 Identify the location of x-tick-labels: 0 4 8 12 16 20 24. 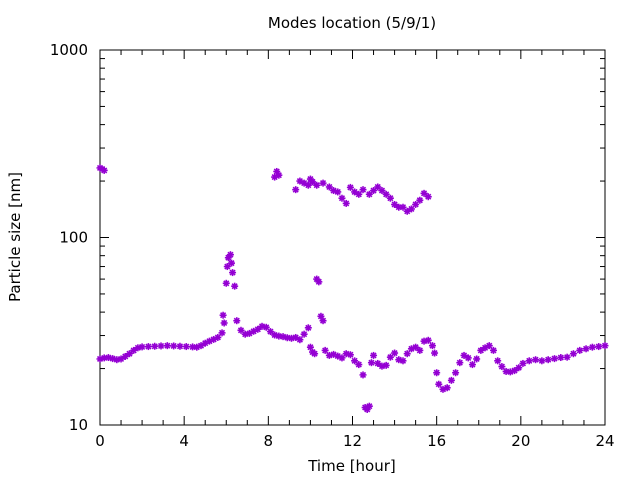
(354, 441).